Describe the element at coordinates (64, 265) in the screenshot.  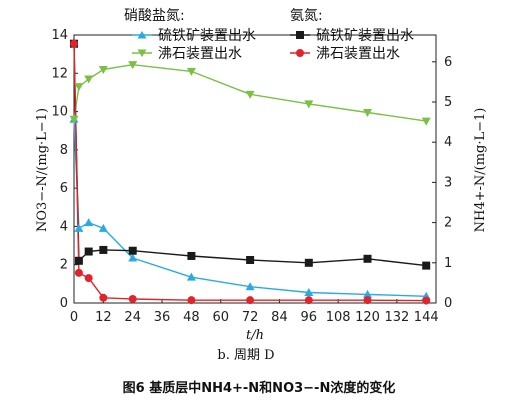
I see `y-left-tick-label: 2` at that location.